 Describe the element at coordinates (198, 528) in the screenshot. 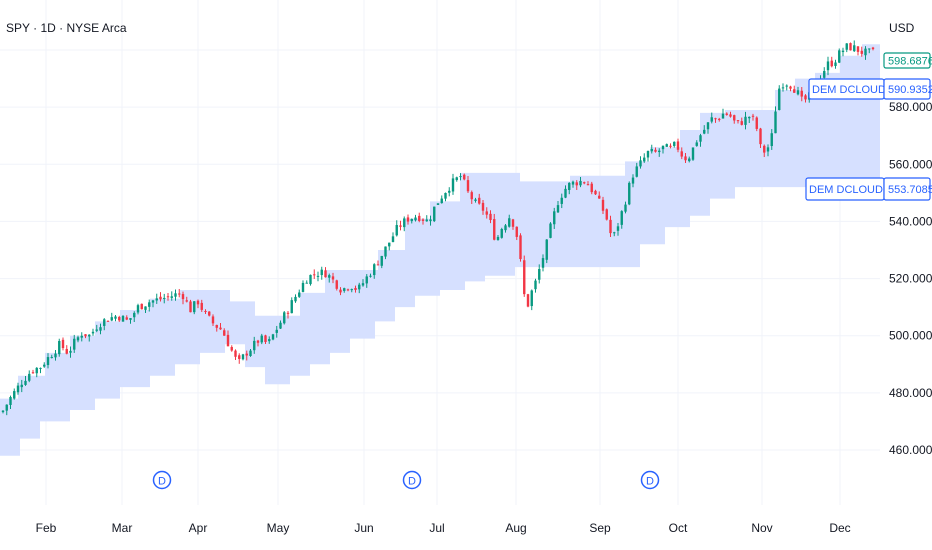

I see `x-tick-label: Apr` at that location.